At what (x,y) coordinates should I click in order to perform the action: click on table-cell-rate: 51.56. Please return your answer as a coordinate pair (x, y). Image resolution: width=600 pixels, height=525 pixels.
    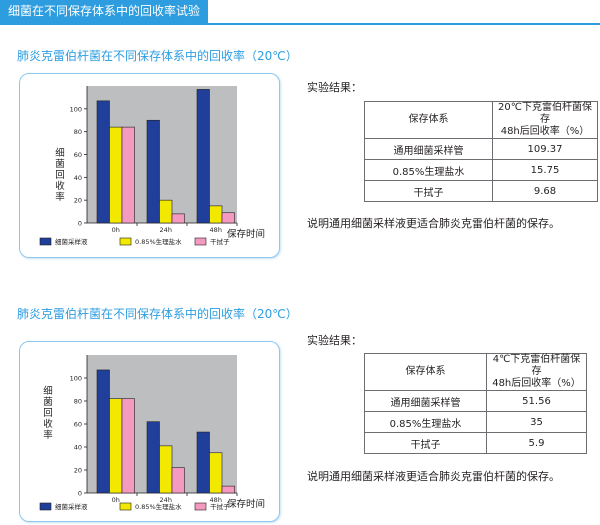
    Looking at the image, I should click on (536, 401).